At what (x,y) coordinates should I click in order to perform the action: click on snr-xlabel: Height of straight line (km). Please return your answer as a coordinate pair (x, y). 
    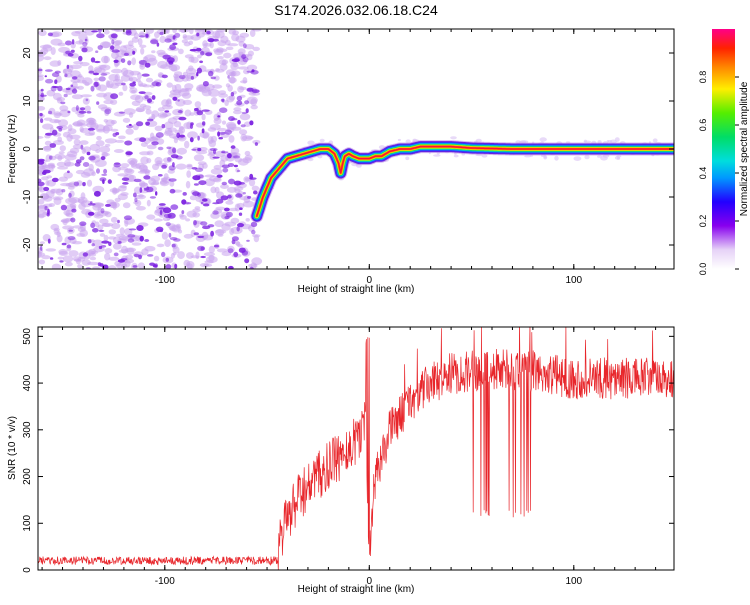
    Looking at the image, I should click on (356, 589).